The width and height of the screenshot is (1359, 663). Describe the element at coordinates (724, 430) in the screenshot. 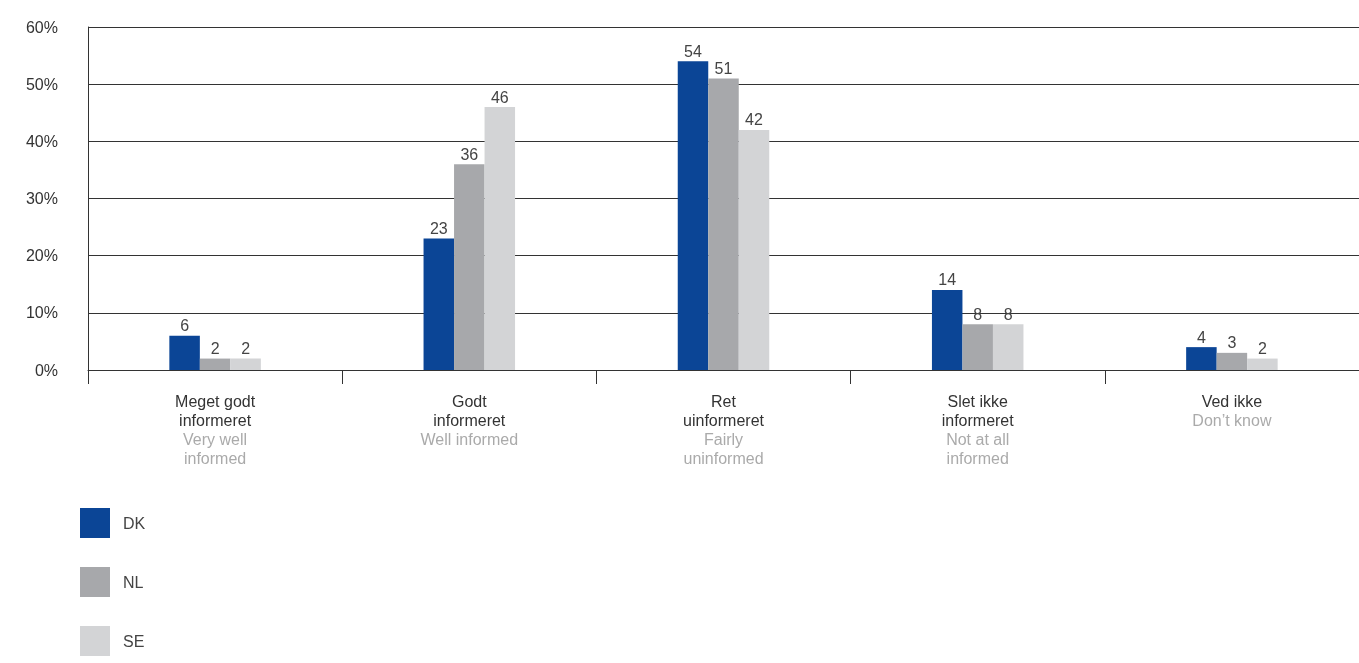

I see `x-tick-label: Ret uinformeret Fairly uninformed` at that location.